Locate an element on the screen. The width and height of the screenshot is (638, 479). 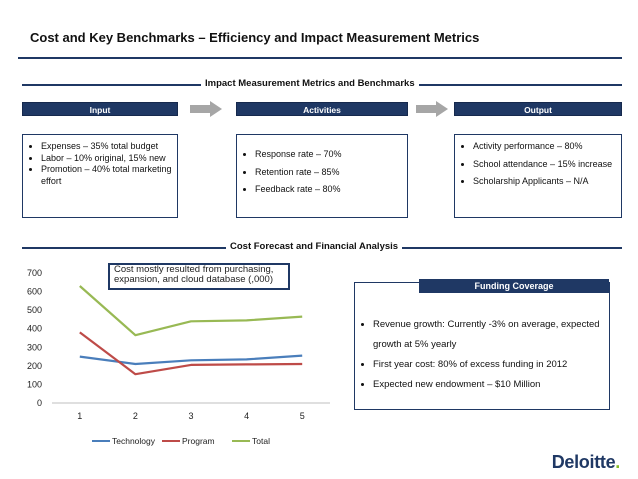
legend-label: Program is located at coordinates (198, 441).